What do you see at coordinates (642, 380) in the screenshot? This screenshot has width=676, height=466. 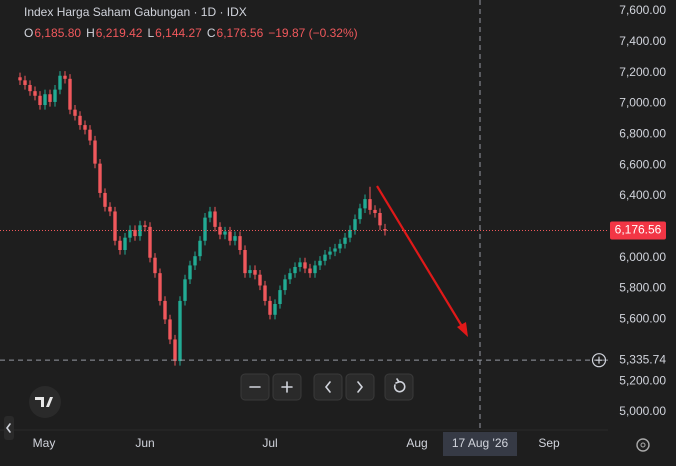 I see `y-tick-label: 5,200.00` at bounding box center [642, 380].